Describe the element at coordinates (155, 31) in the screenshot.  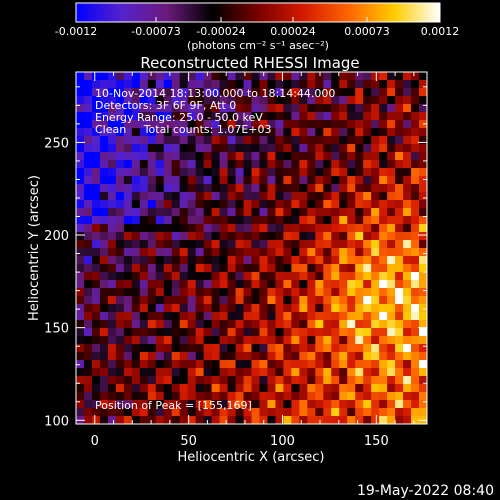
I see `colorbar-tick-label: -0.00073` at that location.